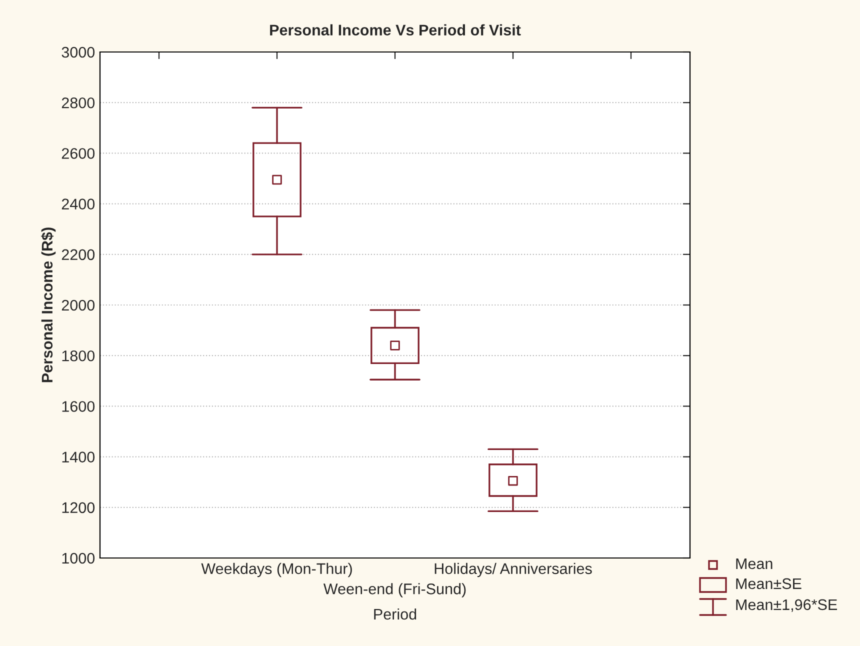  Describe the element at coordinates (395, 614) in the screenshot. I see `x-axis-title: Period` at that location.